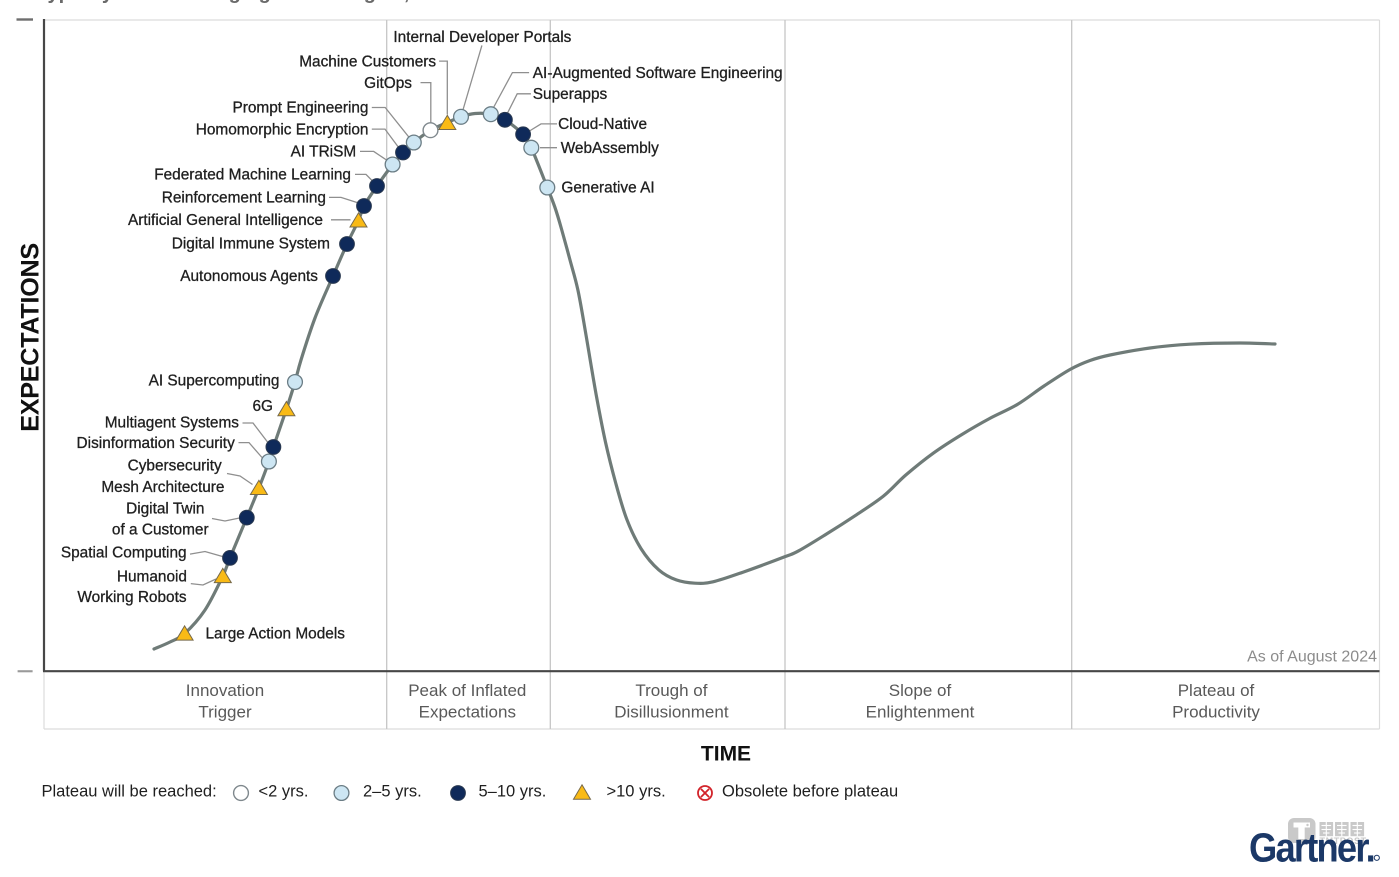  I want to click on svg-text: Obsolete before plateau, so click(810, 792).